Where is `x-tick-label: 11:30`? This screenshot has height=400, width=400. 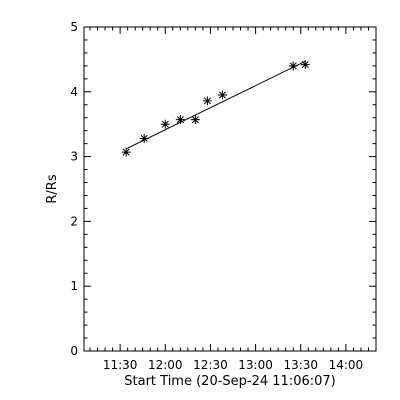
x-tick-label: 11:30 is located at coordinates (120, 365).